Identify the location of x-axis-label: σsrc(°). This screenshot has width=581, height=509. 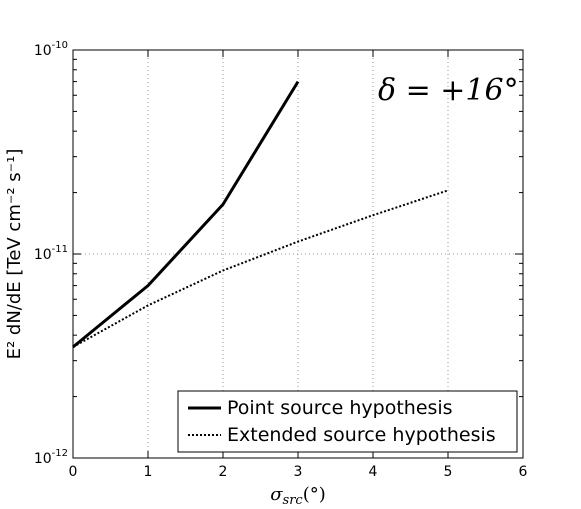
(298, 496).